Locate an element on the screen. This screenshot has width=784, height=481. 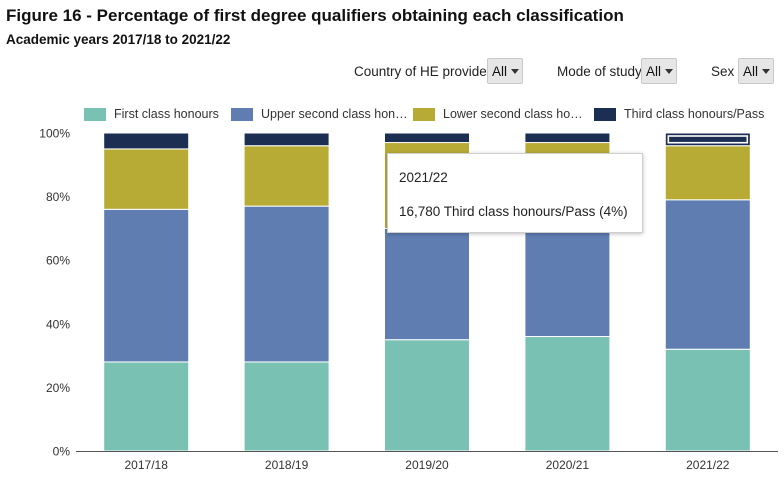
legend-label-first: First class honours is located at coordinates (166, 114).